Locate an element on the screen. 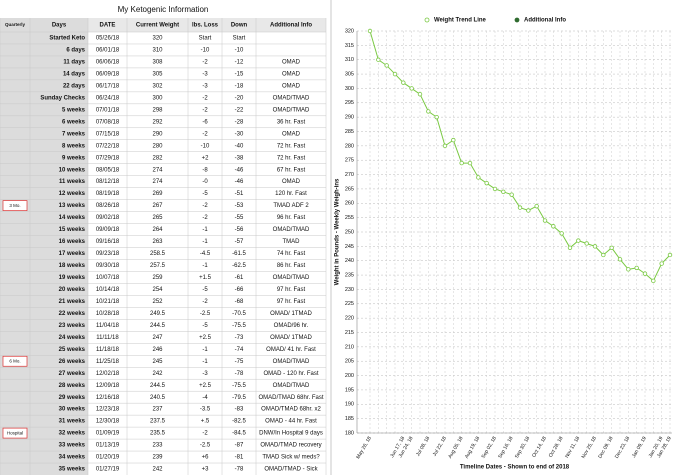  y-tick-label: 295 is located at coordinates (349, 103).